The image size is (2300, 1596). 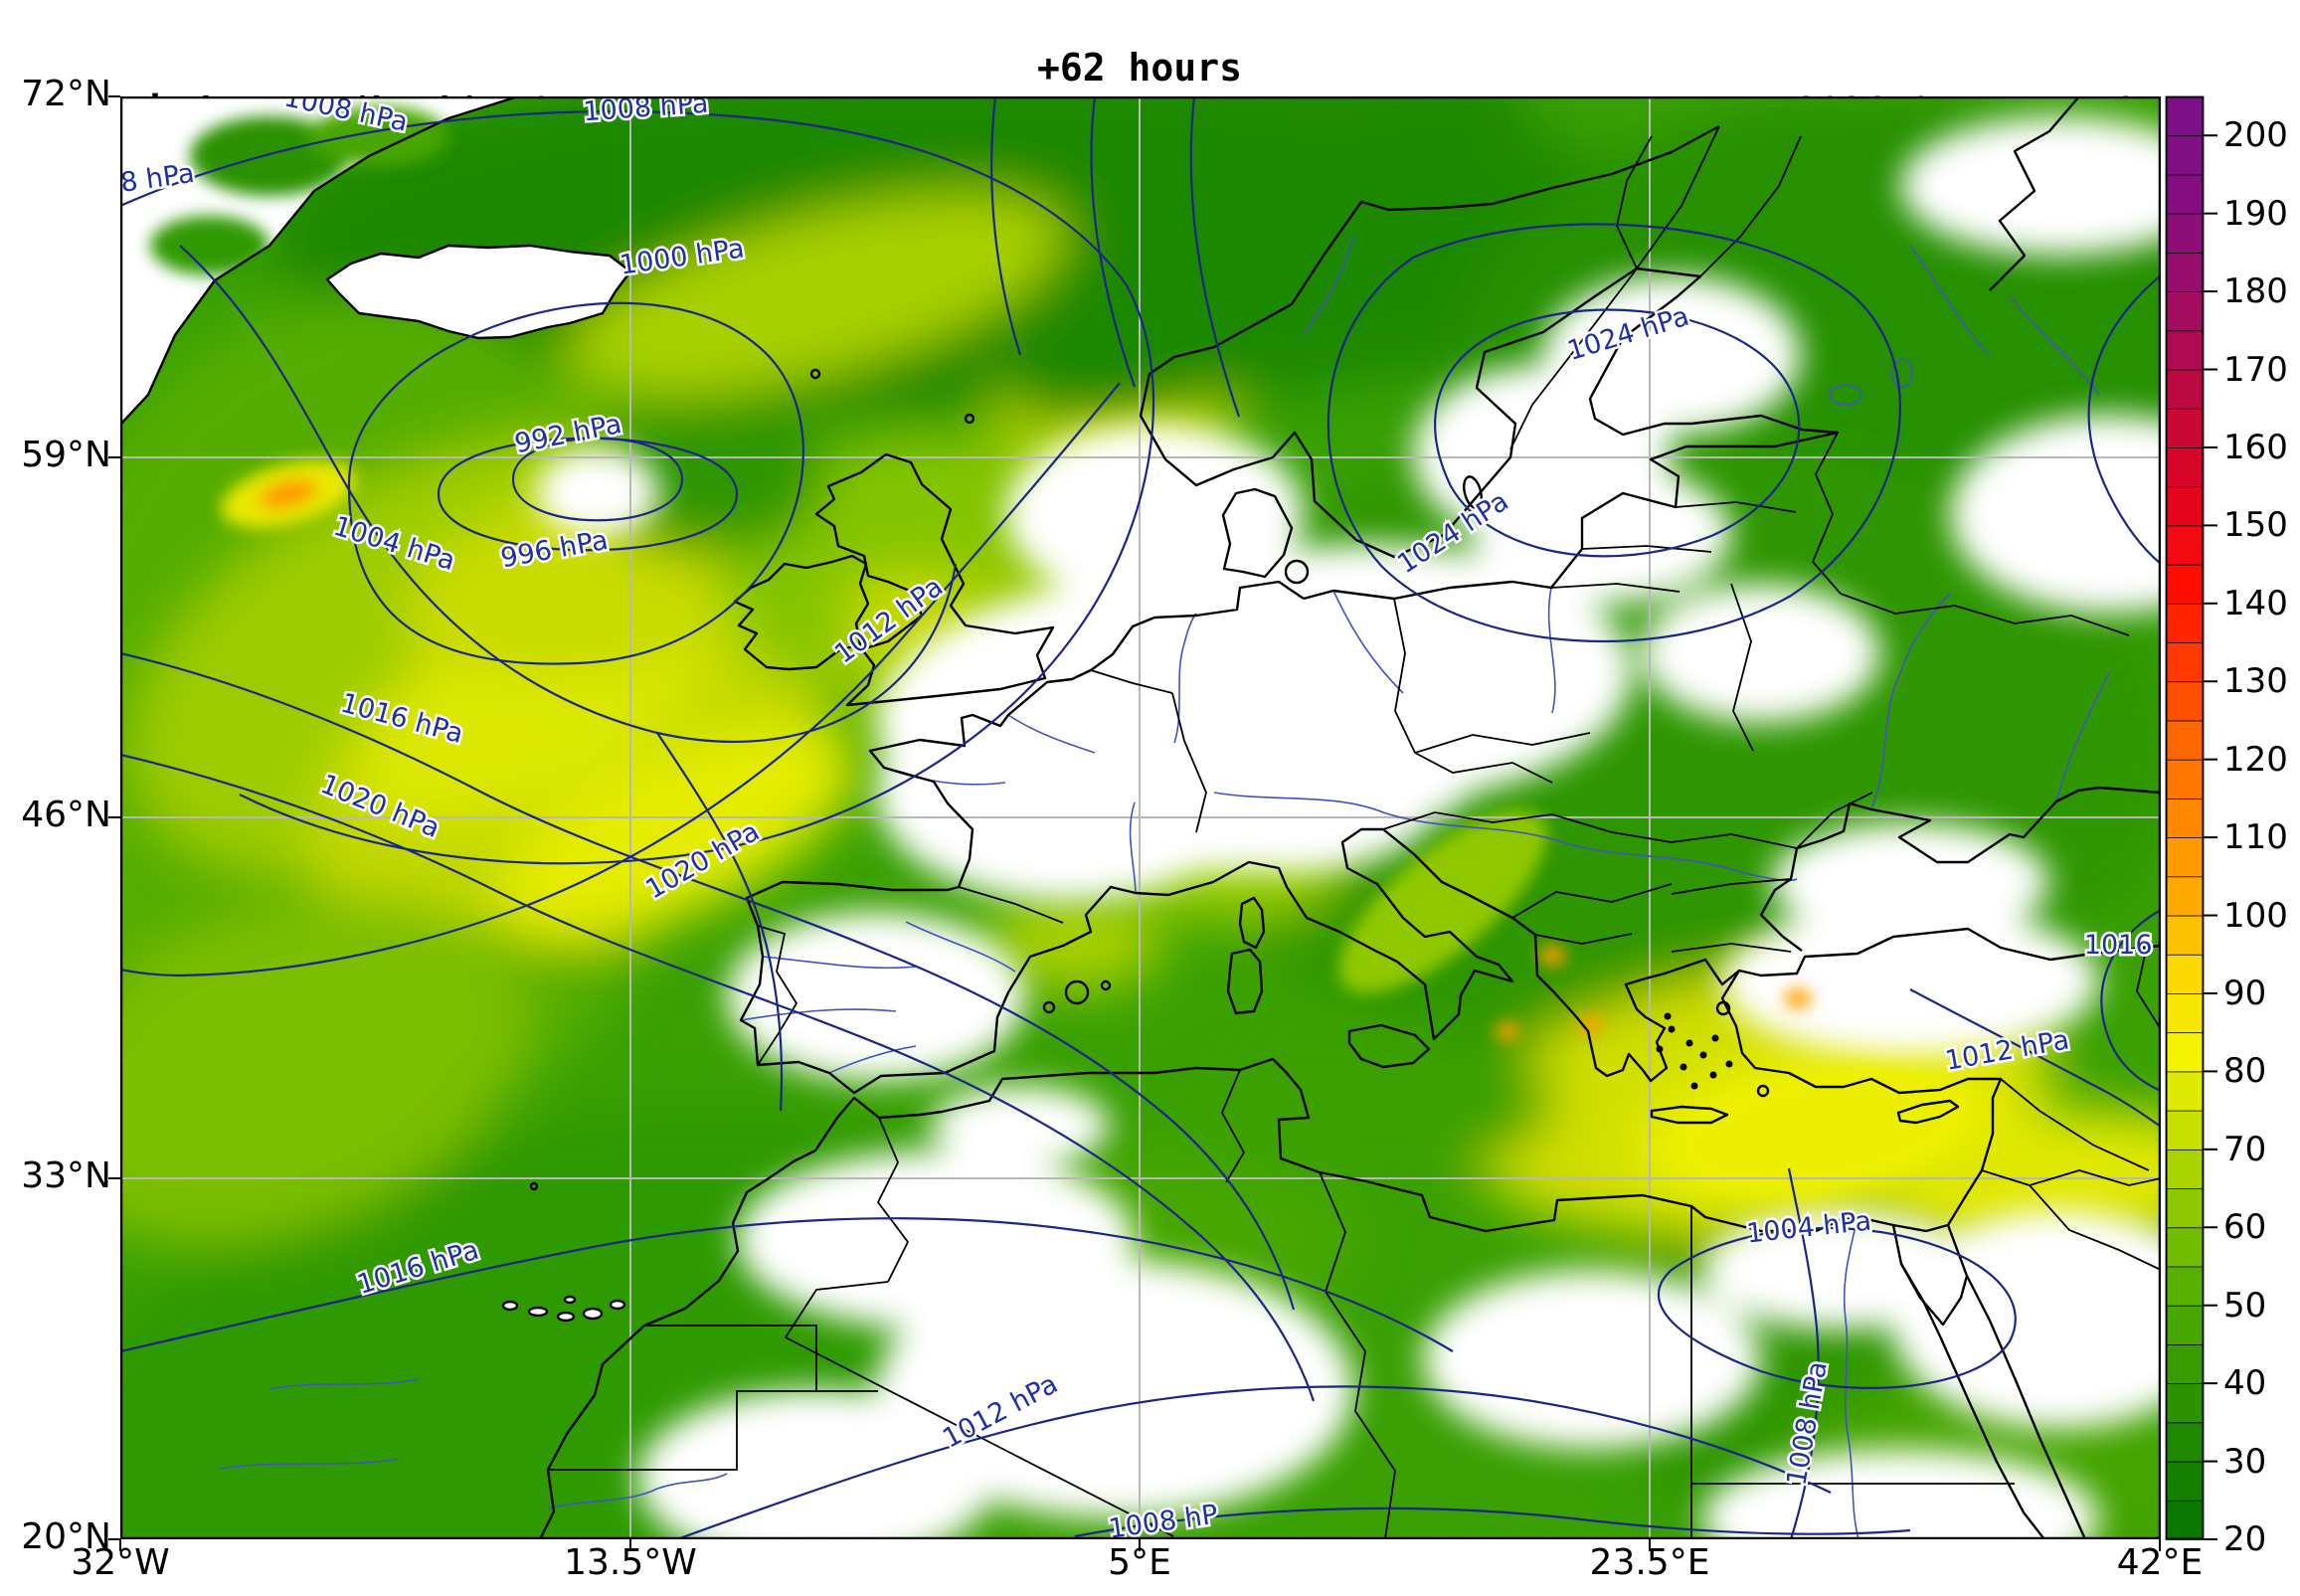 What do you see at coordinates (1139, 67) in the screenshot?
I see `lead-time: +62 hours` at bounding box center [1139, 67].